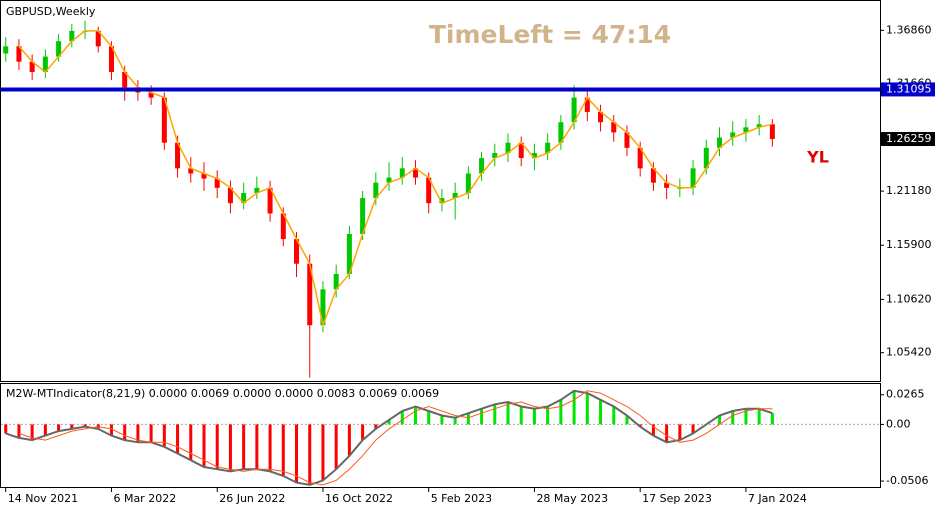 This screenshot has height=510, width=935. What do you see at coordinates (909, 352) in the screenshot?
I see `y-tick-label: 1.05420` at bounding box center [909, 352].